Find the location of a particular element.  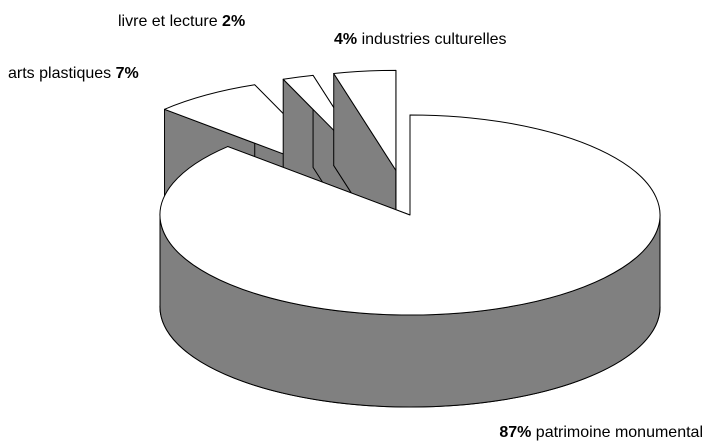

category-label: patrimoine monumental is located at coordinates (619, 432).